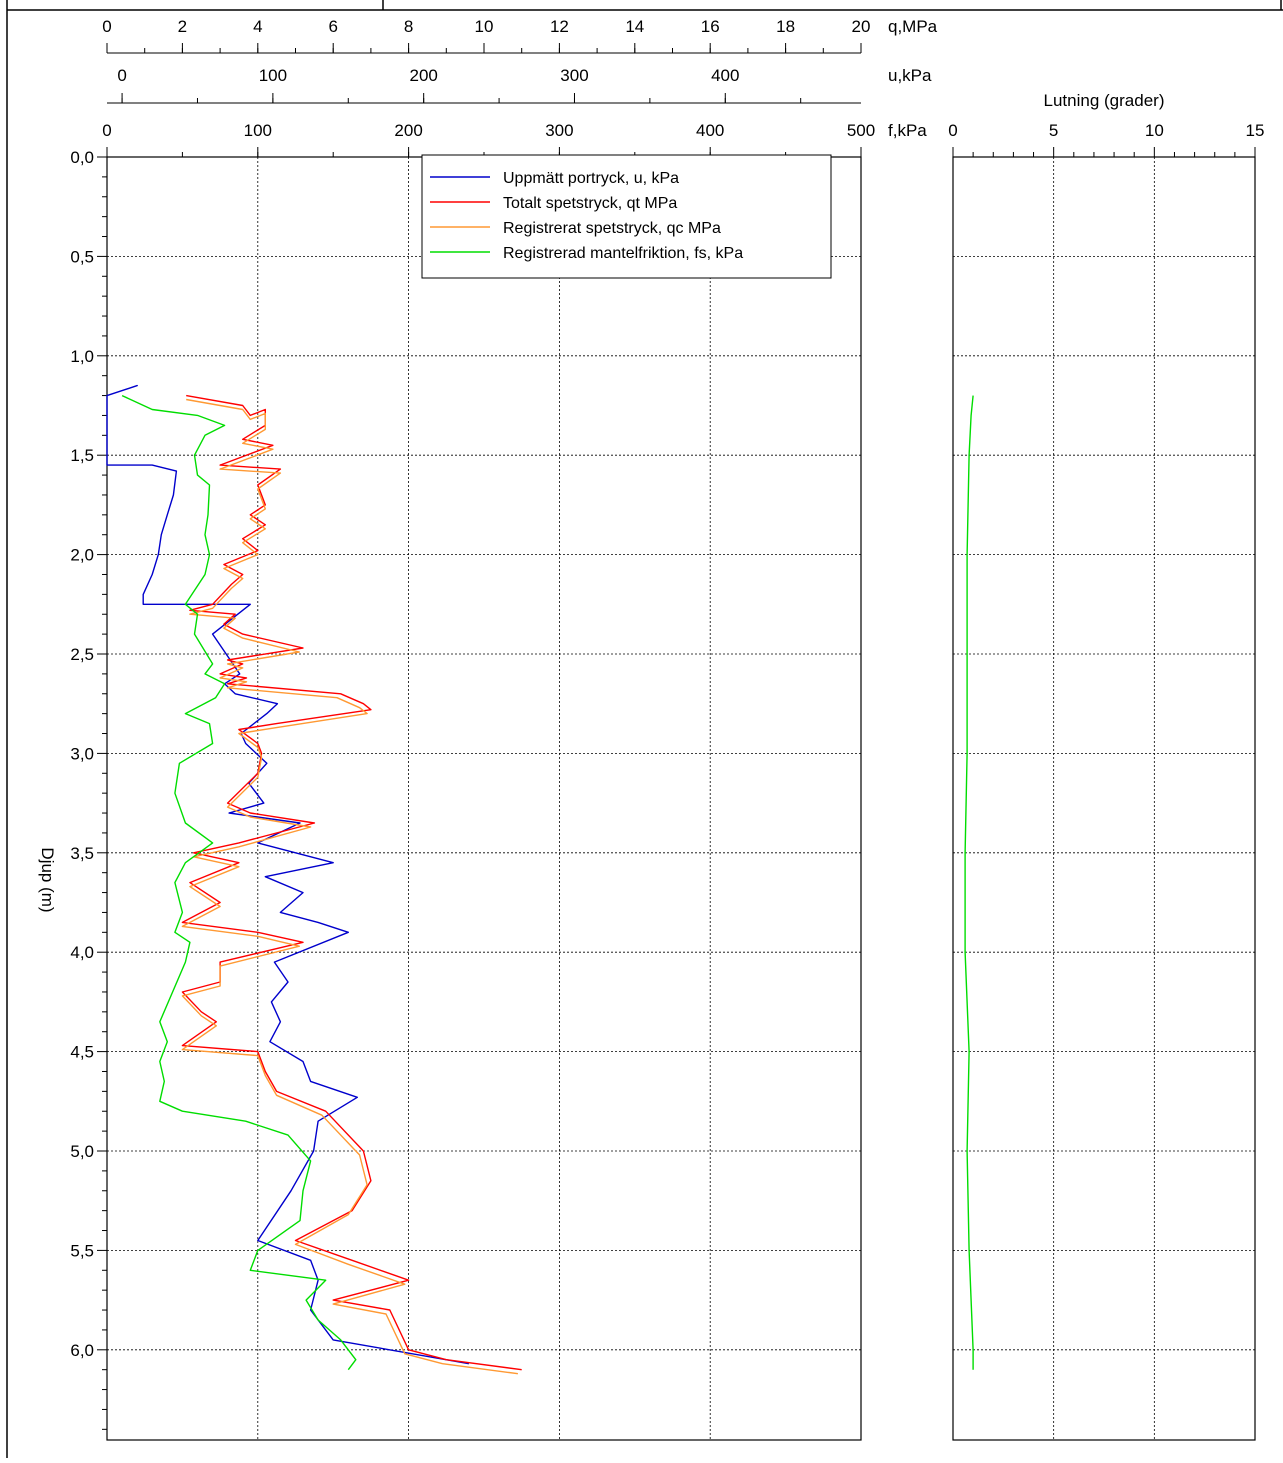  Describe the element at coordinates (82, 256) in the screenshot. I see `depth-tick-label: 0,5` at that location.